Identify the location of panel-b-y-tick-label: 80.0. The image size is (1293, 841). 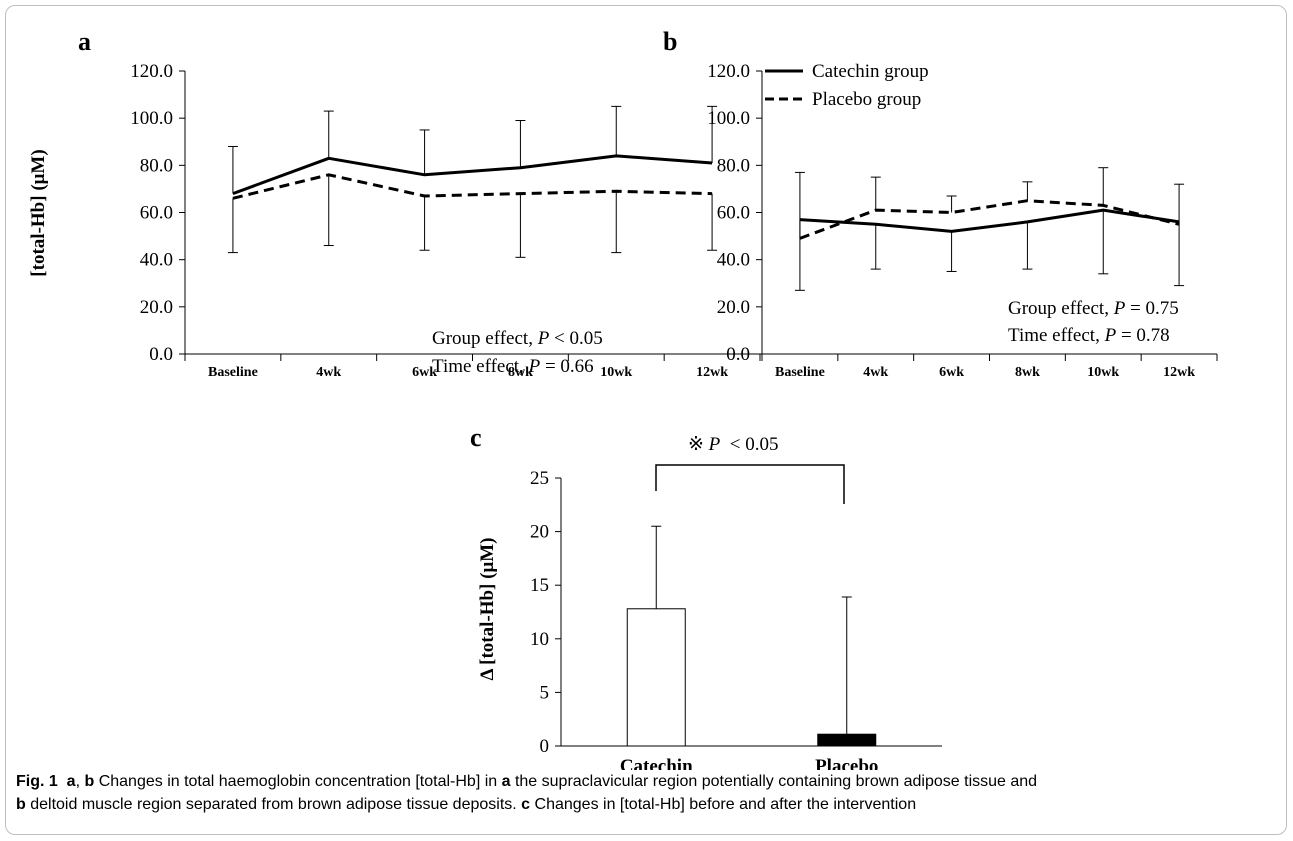
(733, 165).